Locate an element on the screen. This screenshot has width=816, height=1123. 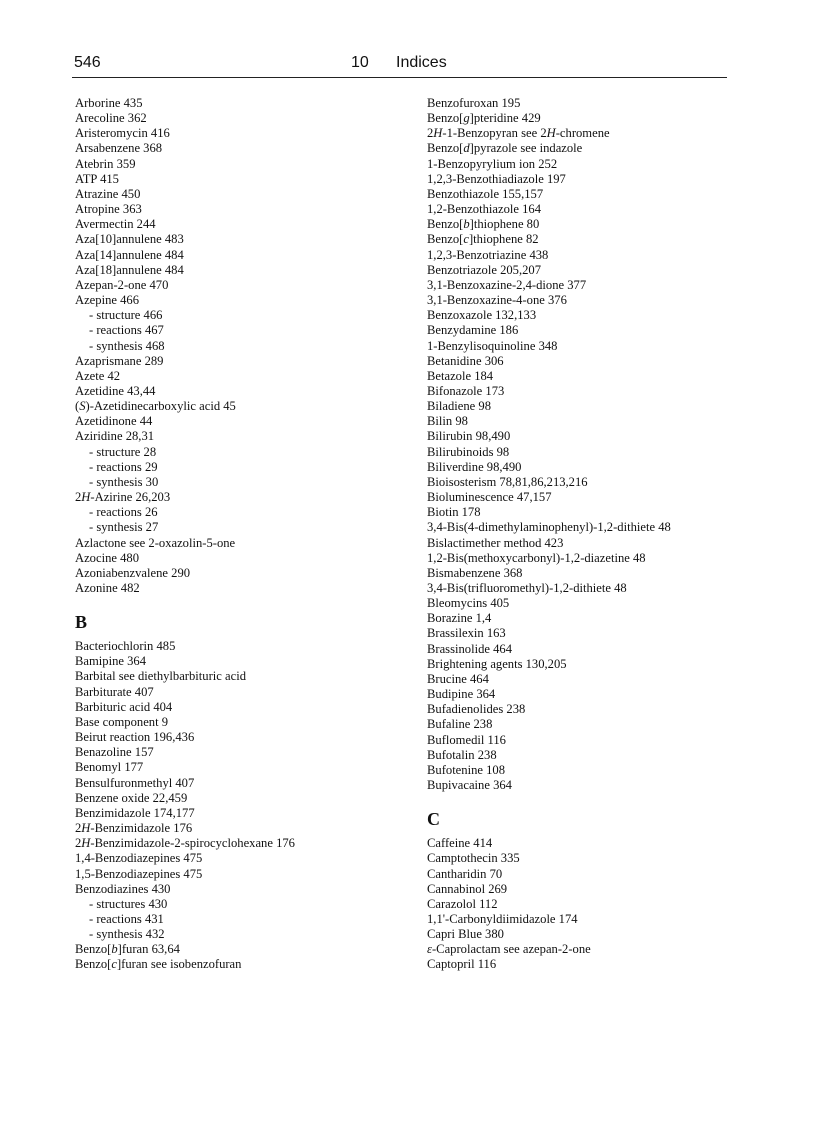
entry-text: Bensulfuronmethyl 407 is located at coordinates (135, 782).